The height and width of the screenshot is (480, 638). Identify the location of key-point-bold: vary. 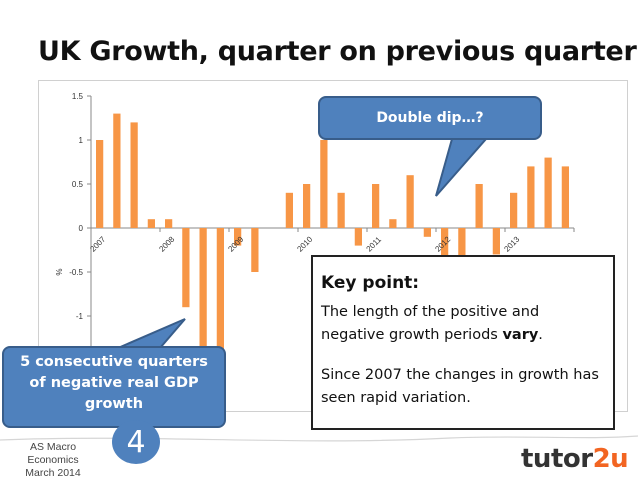
(520, 335).